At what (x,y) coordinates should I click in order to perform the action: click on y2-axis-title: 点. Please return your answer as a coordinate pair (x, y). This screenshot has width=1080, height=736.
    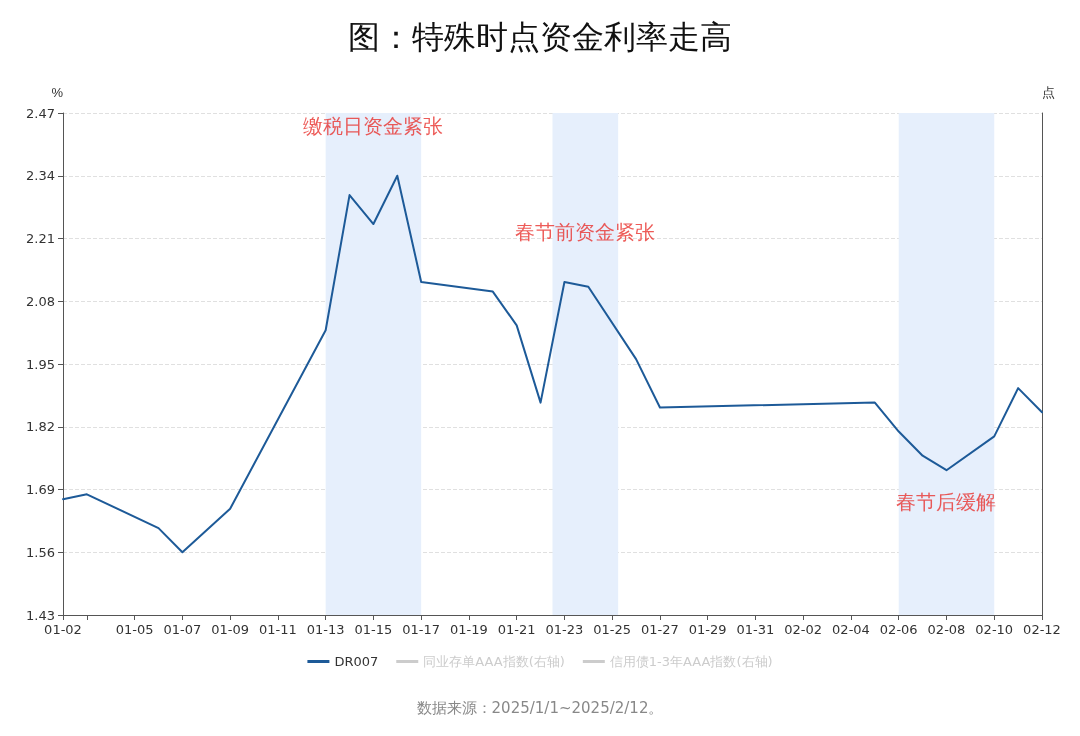
    Looking at the image, I should click on (1048, 92).